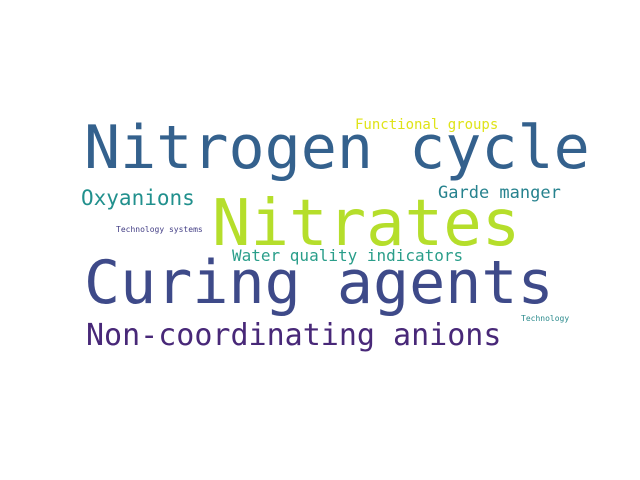 The image size is (640, 480). What do you see at coordinates (159, 229) in the screenshot?
I see `word-technology-systems: Technology systems` at bounding box center [159, 229].